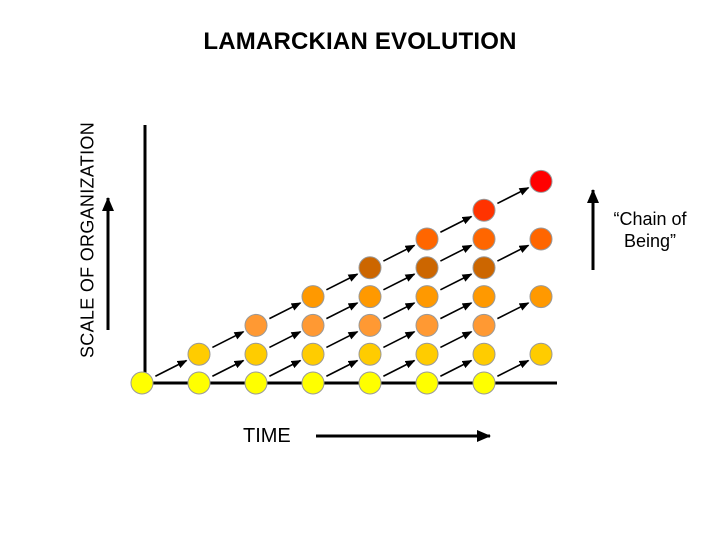 This screenshot has height=540, width=720. Describe the element at coordinates (267, 436) in the screenshot. I see `x-axis-label: TIME` at that location.